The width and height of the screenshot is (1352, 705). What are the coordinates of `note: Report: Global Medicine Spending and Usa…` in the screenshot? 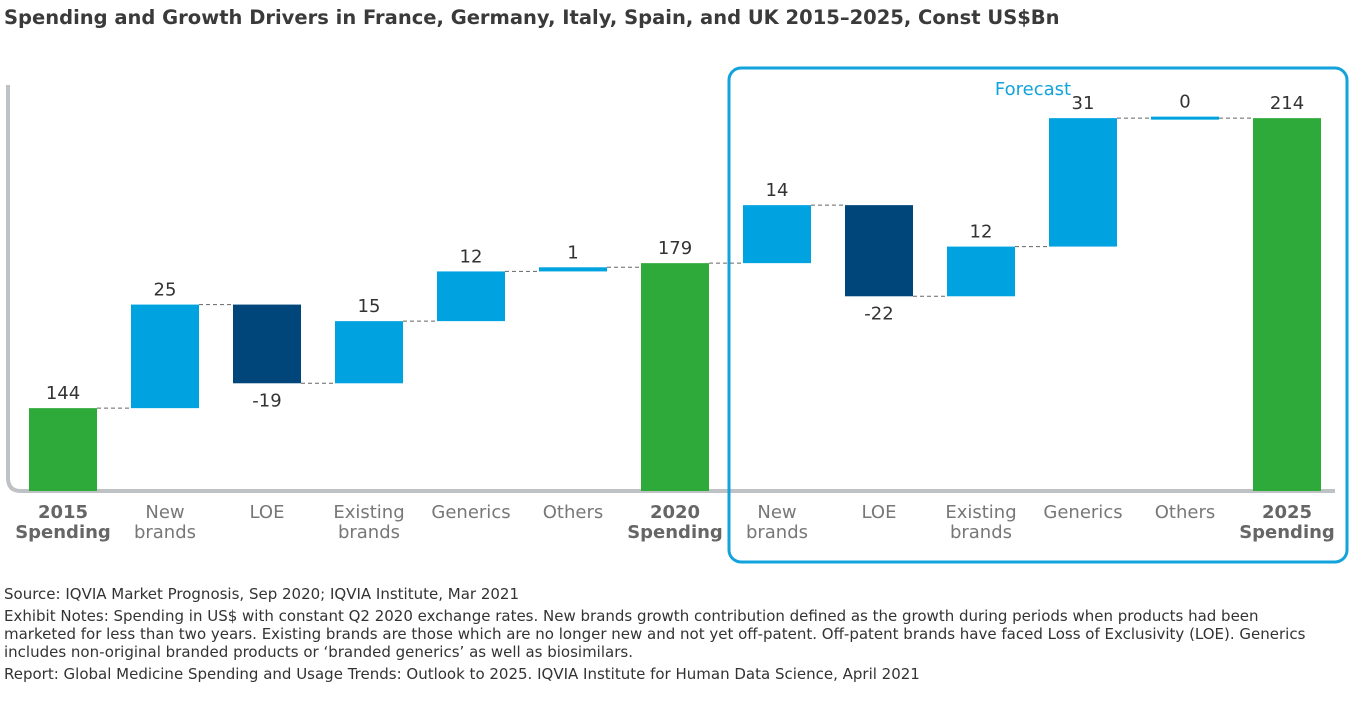 It's located at (462, 674).